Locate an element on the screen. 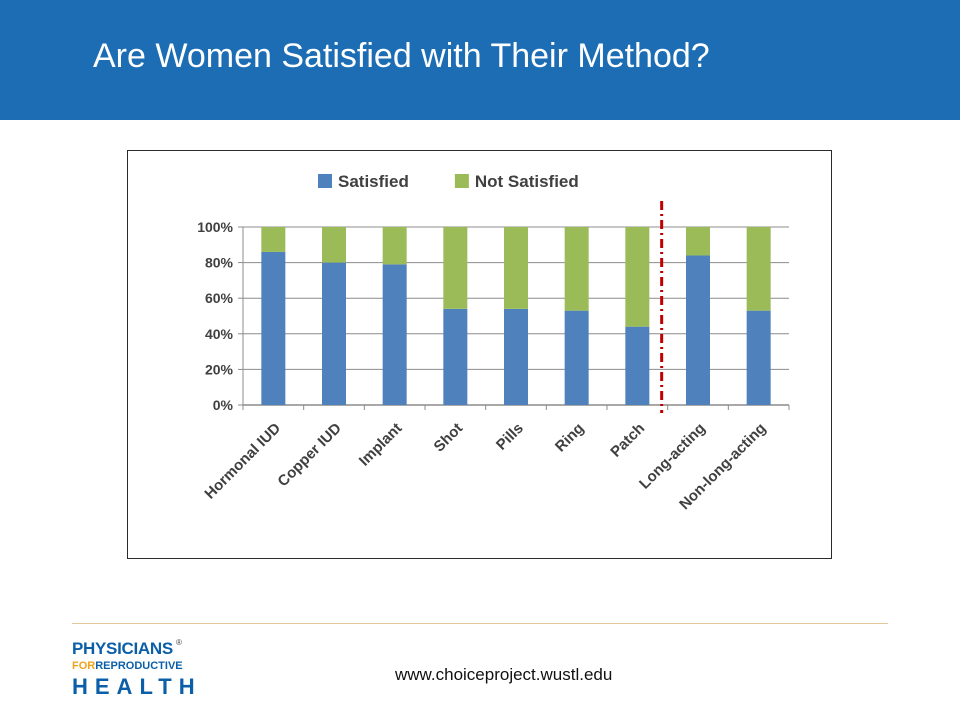 The width and height of the screenshot is (960, 720). physicians-for-reproductive-health-logo: PHYSICIANS FORREPRODUCTIVE HEALTH ® is located at coordinates (133, 671).